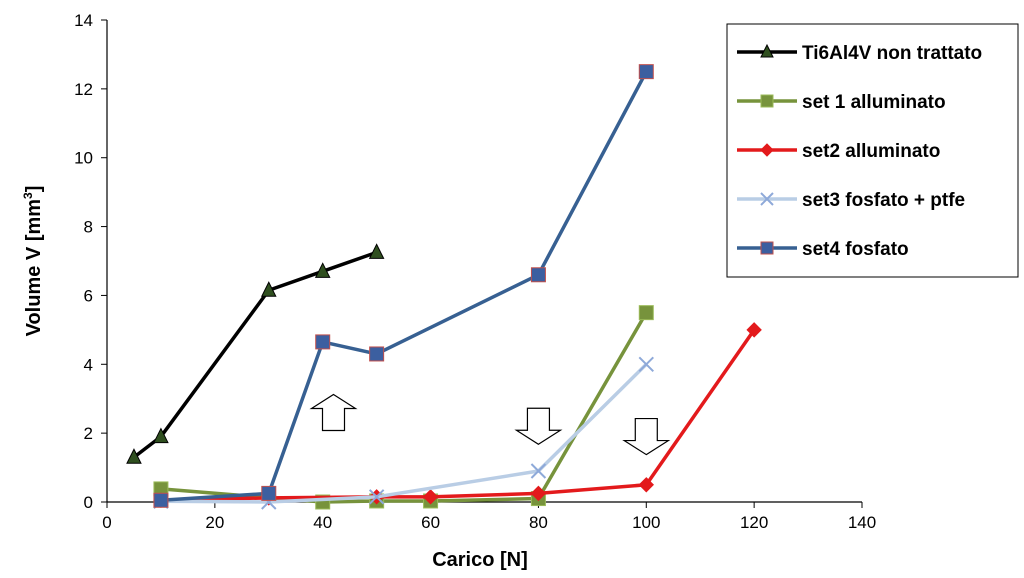 The image size is (1024, 578). I want to click on legend-item: Ti6Al4V non trattato, so click(859, 53).